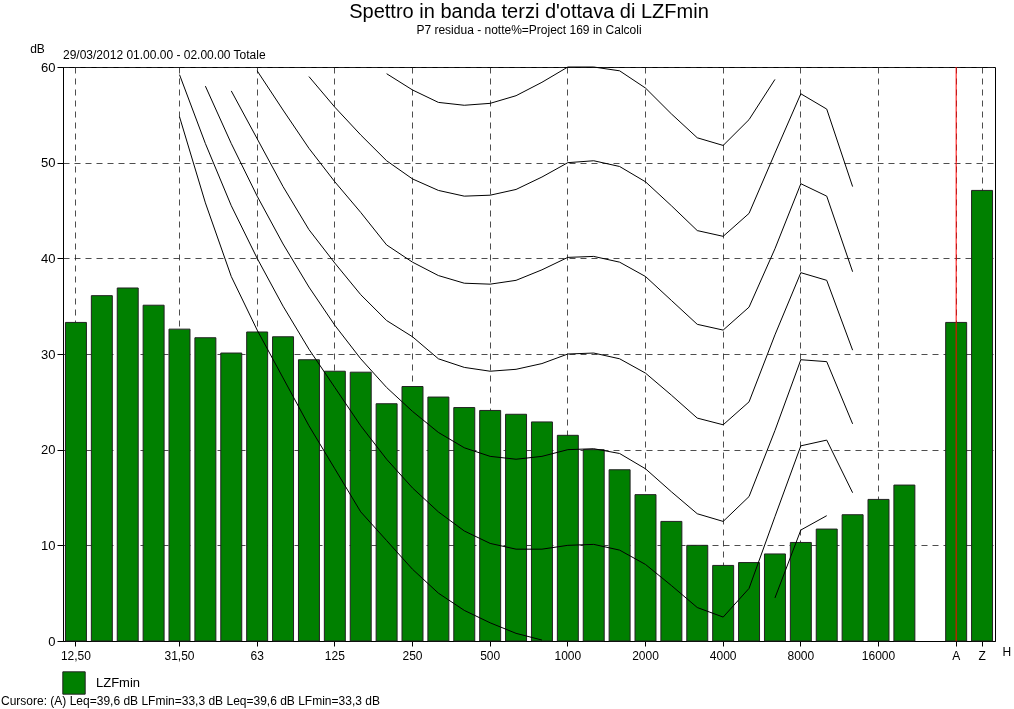  I want to click on y-tick-label: 60, so click(48, 67).